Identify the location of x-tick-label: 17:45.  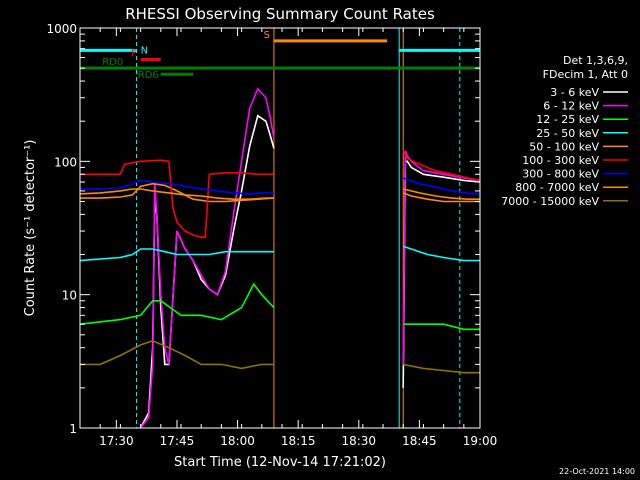
(177, 441).